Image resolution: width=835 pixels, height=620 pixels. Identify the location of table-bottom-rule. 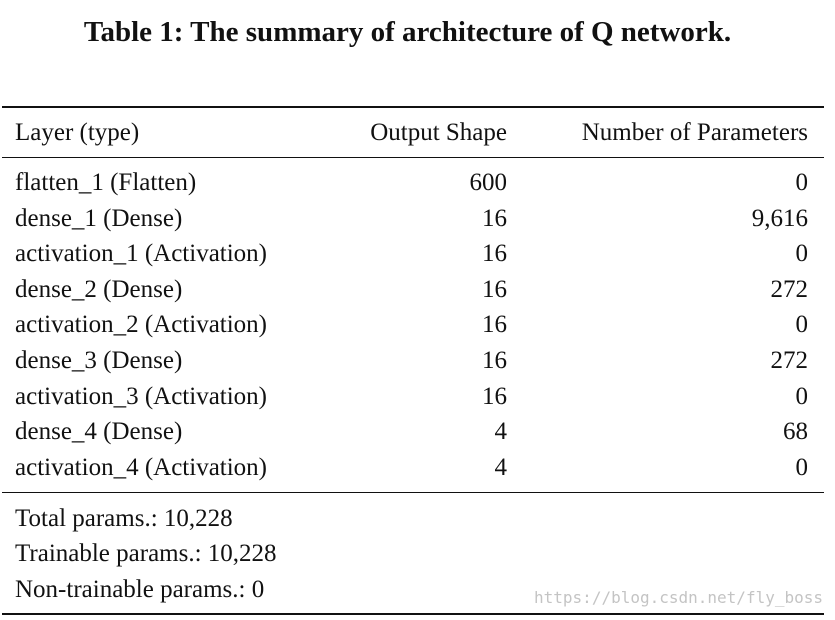
(413, 614).